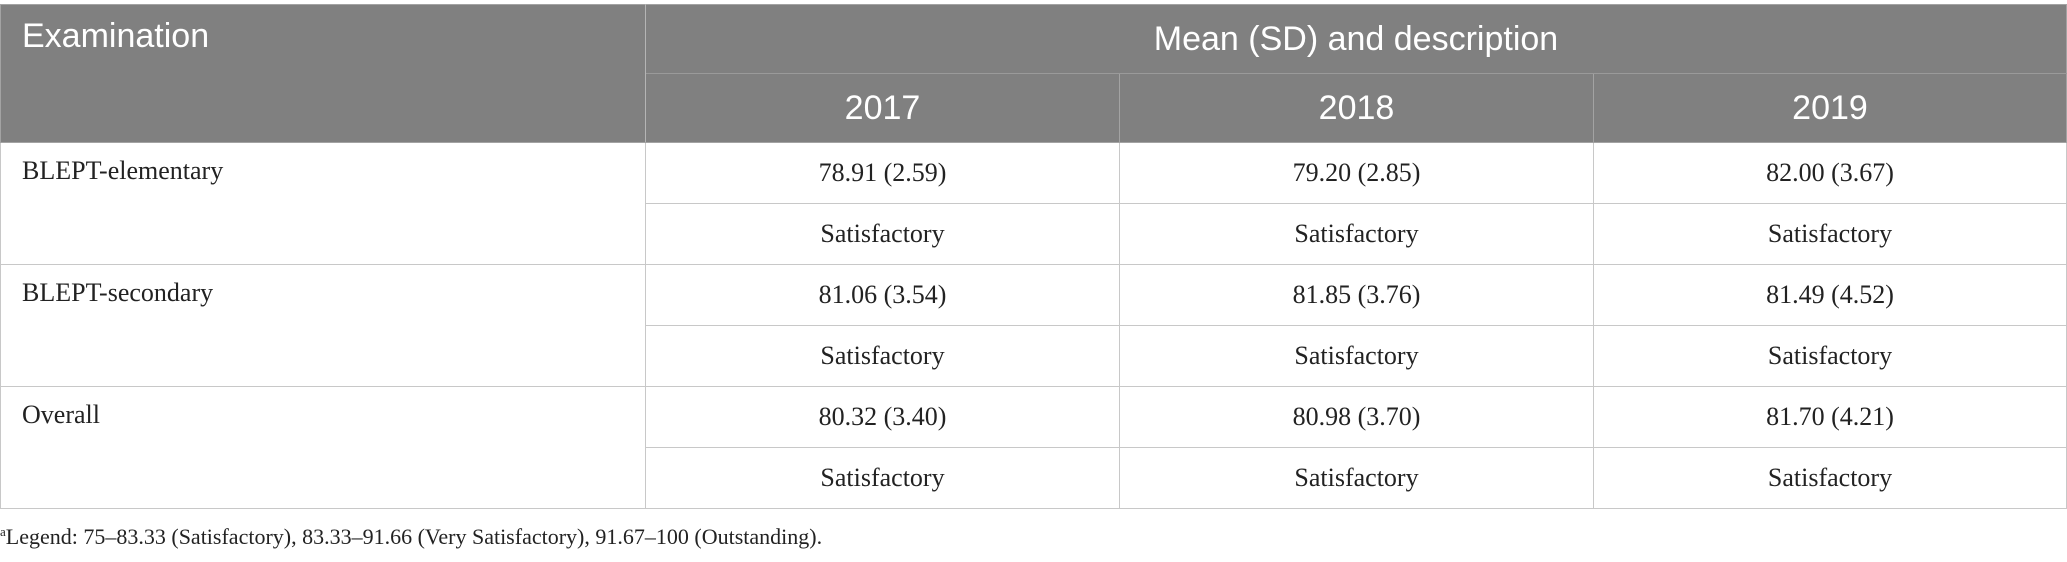  I want to click on mean-cell: 81.70 (4.21), so click(1830, 417).